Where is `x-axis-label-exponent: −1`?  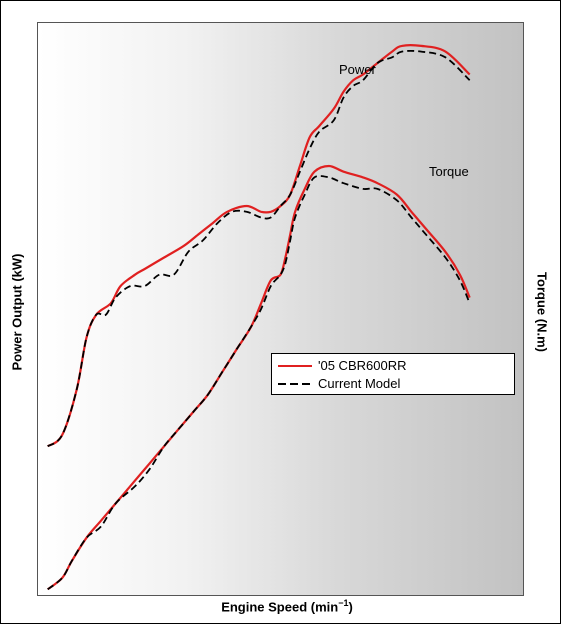 x-axis-label-exponent: −1 is located at coordinates (343, 603).